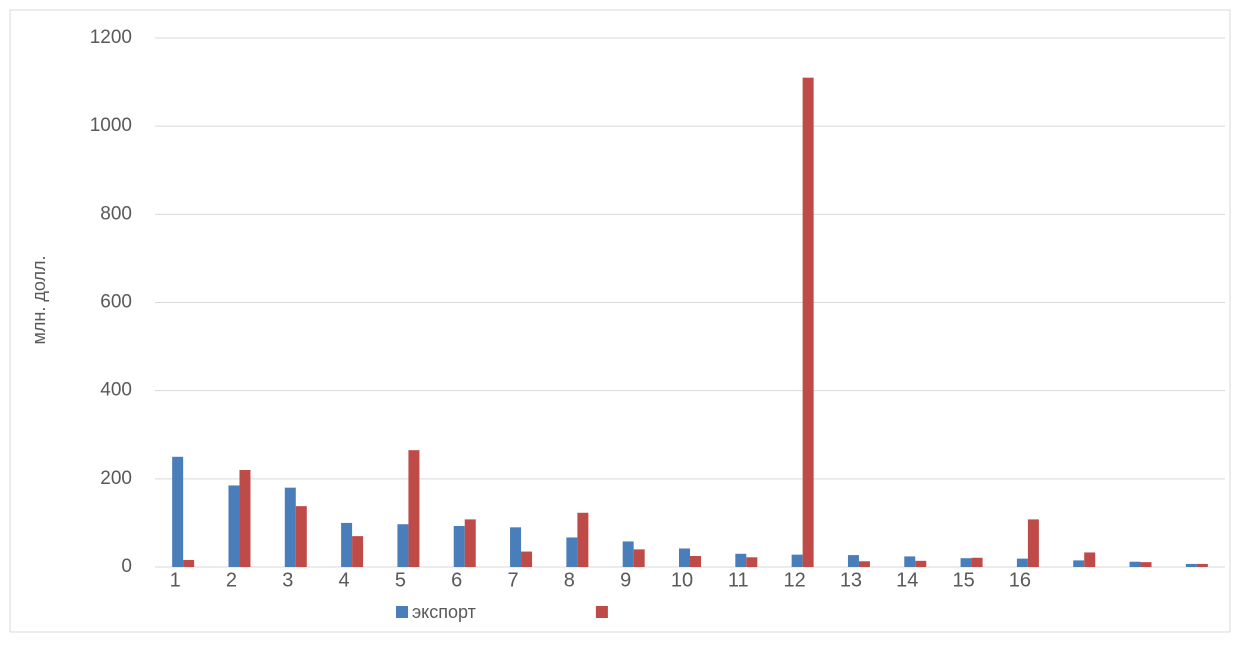 The width and height of the screenshot is (1241, 648). What do you see at coordinates (851, 580) in the screenshot?
I see `x-tick-label: 13` at bounding box center [851, 580].